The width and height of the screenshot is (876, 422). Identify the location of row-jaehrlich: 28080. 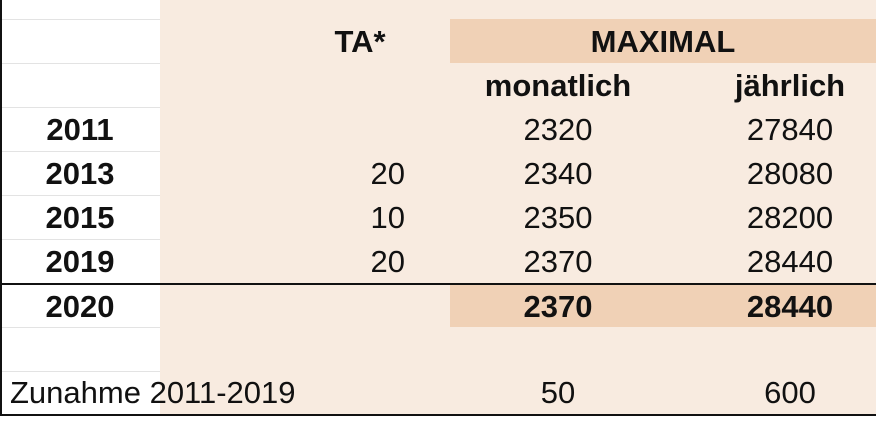
(790, 173).